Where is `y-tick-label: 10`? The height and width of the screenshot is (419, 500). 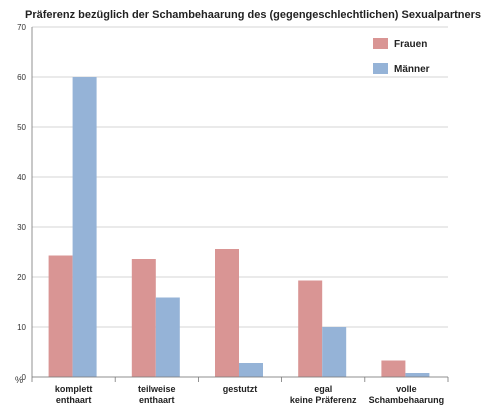 y-tick-label: 10 is located at coordinates (21, 327).